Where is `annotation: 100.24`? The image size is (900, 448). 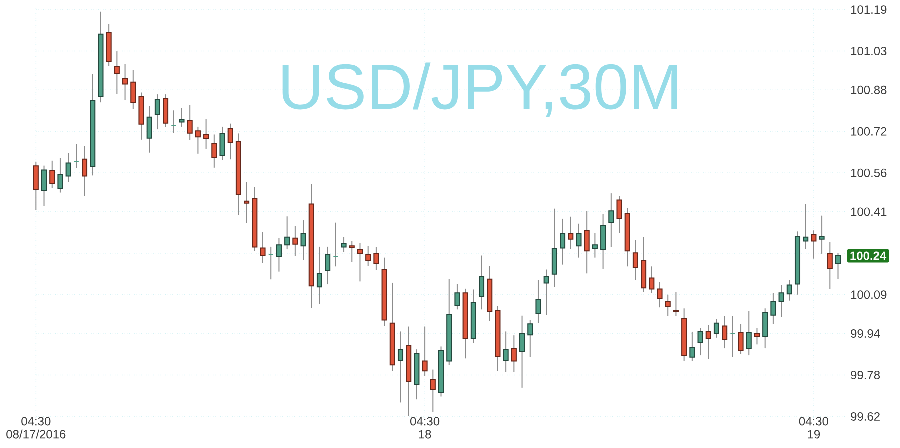
annotation: 100.24 is located at coordinates (868, 256).